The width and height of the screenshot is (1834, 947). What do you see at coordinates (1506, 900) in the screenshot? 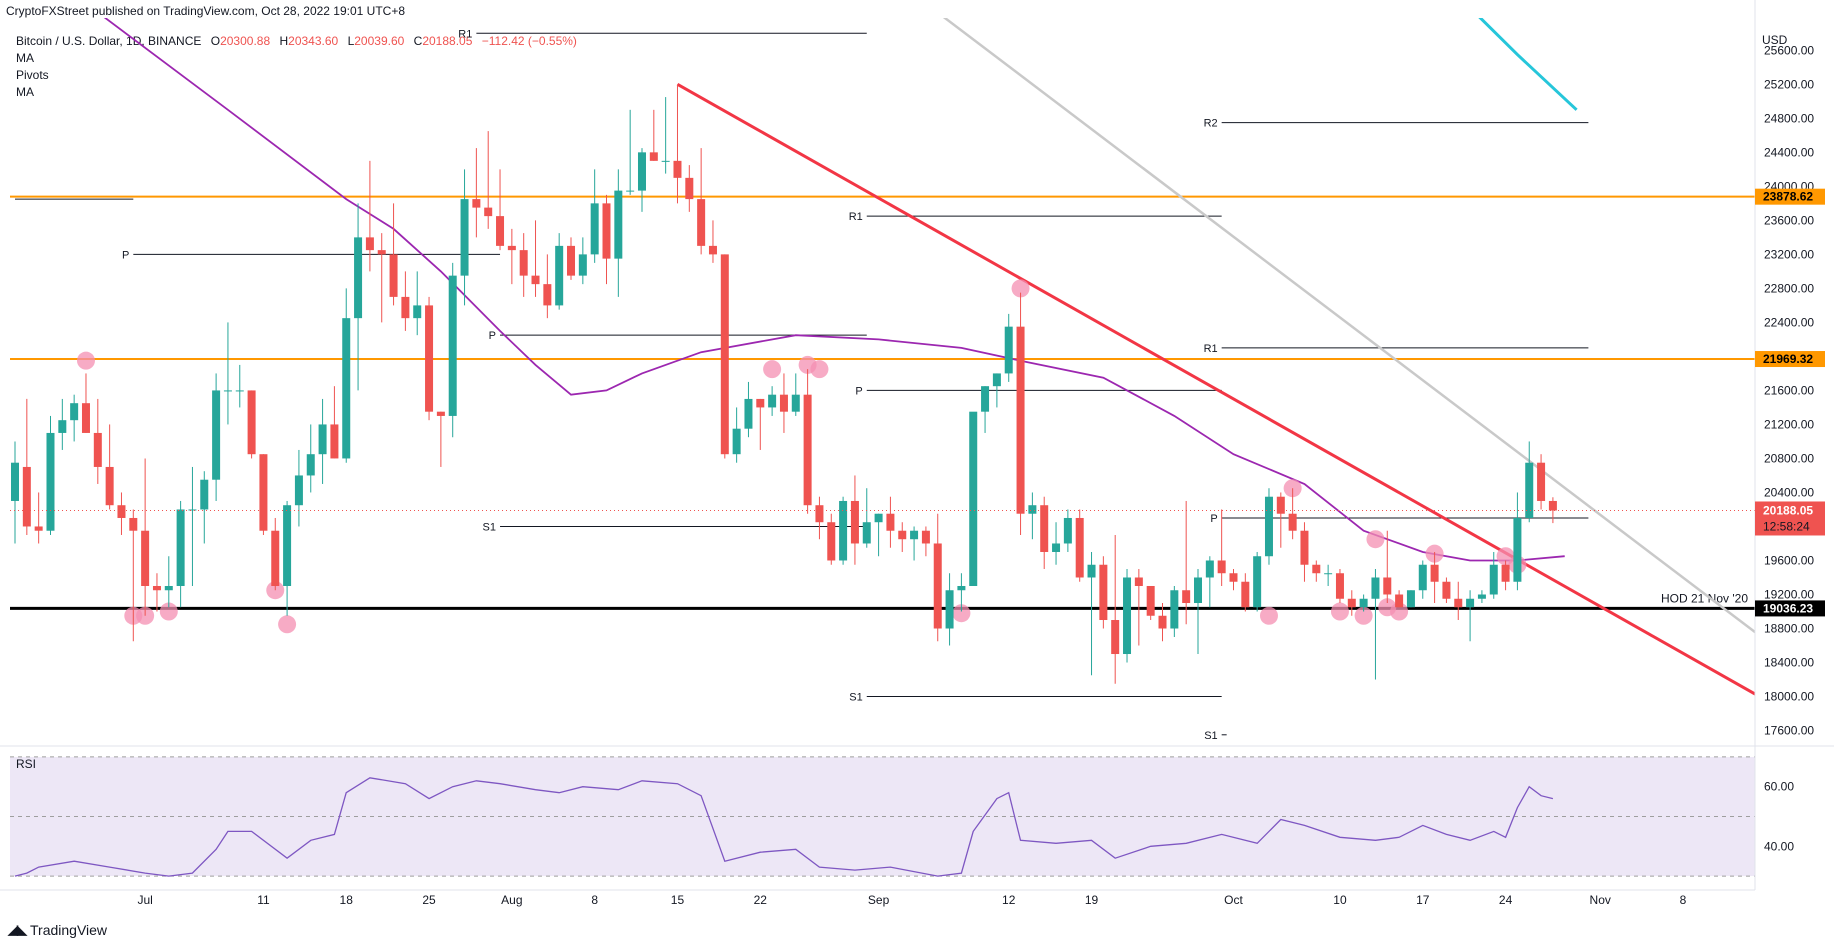
I see `x-tick-label: 24` at bounding box center [1506, 900].